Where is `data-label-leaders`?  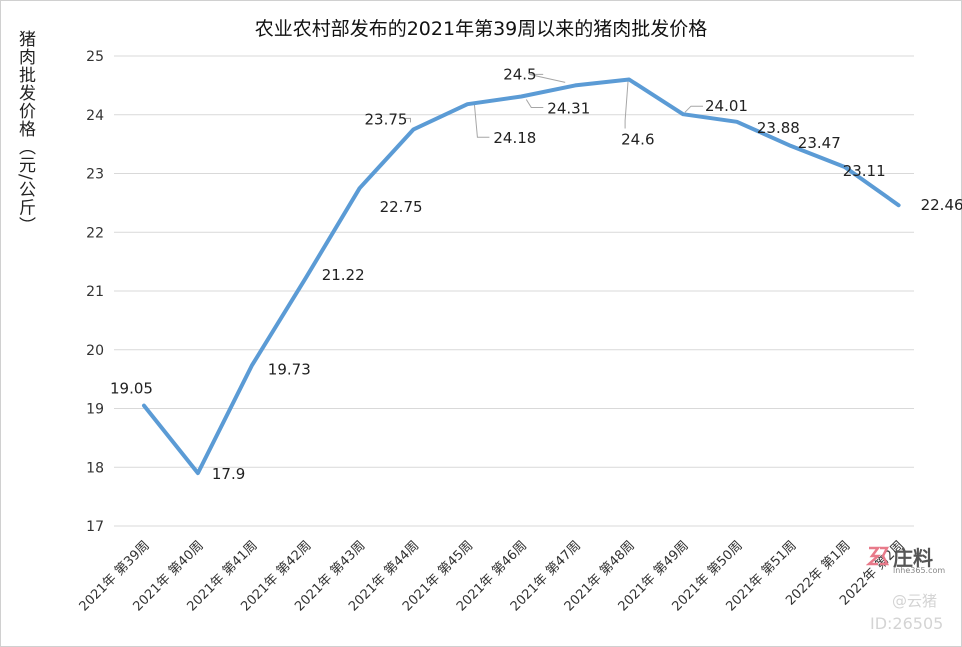 data-label-leaders is located at coordinates (554, 105).